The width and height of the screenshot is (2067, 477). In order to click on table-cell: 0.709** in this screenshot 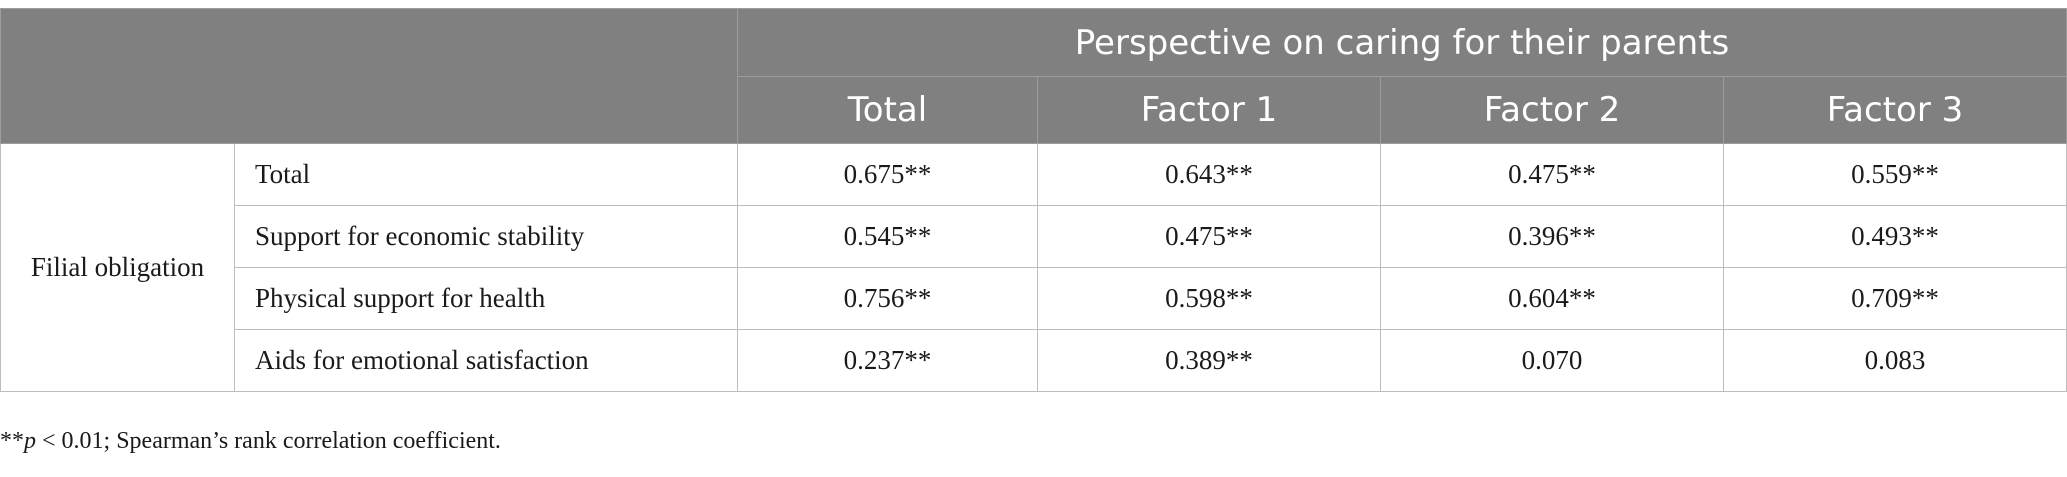, I will do `click(1894, 298)`.